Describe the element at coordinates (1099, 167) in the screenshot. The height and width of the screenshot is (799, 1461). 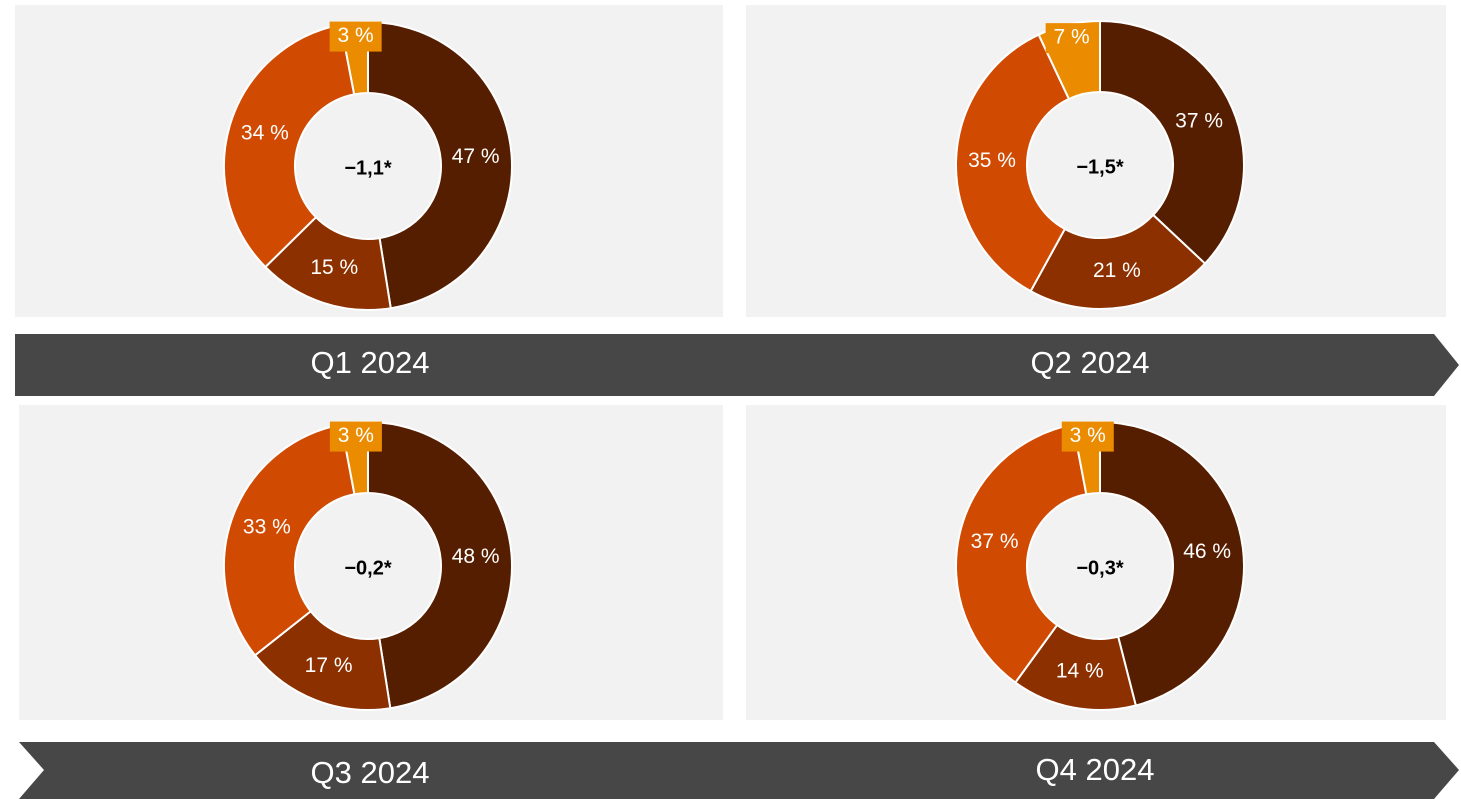
I see `center-label: −1,5*` at that location.